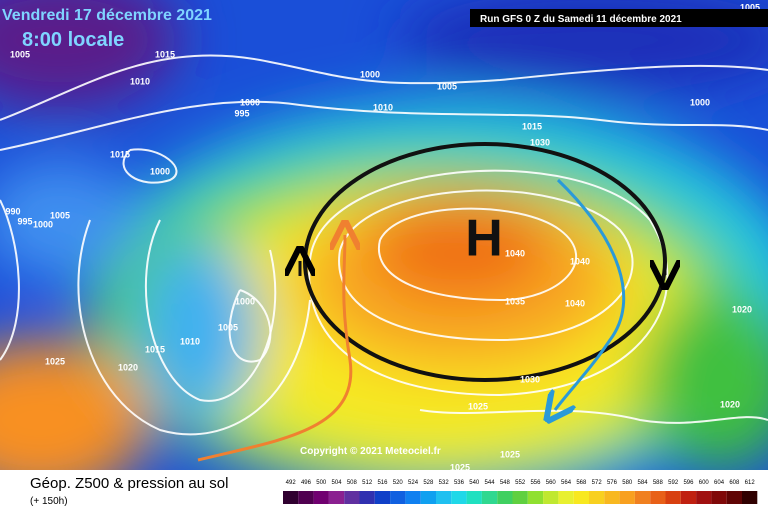  Describe the element at coordinates (750, 483) in the screenshot. I see `scale-label: 612` at that location.